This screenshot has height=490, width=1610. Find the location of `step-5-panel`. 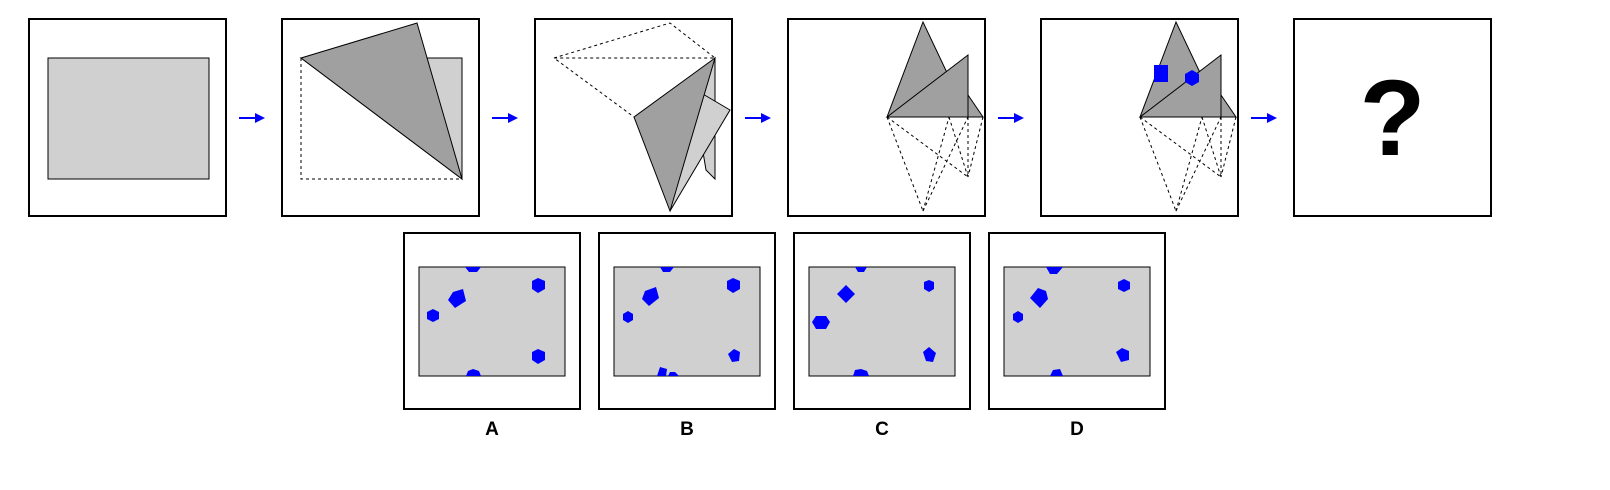

step-5-panel is located at coordinates (1139, 117).